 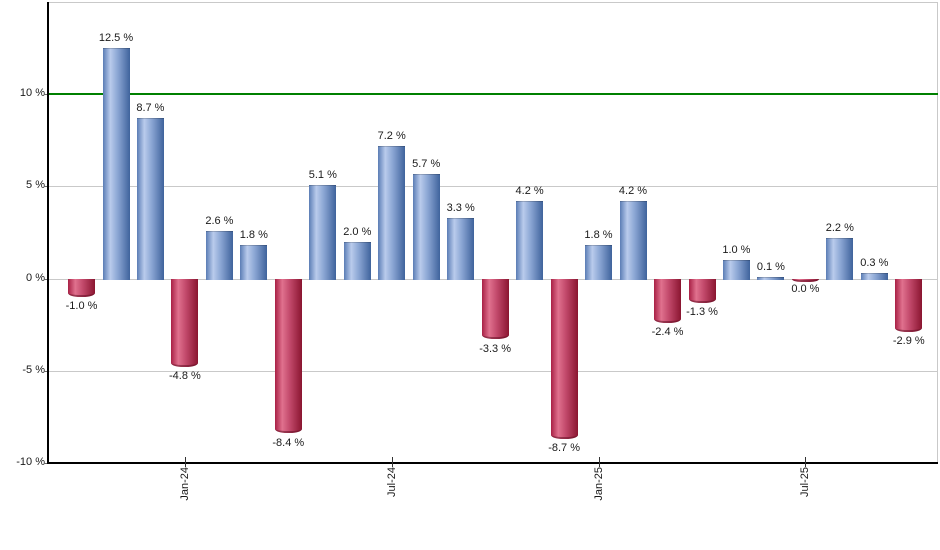 What do you see at coordinates (81, 306) in the screenshot?
I see `bar-value-label: -1.0 %` at bounding box center [81, 306].